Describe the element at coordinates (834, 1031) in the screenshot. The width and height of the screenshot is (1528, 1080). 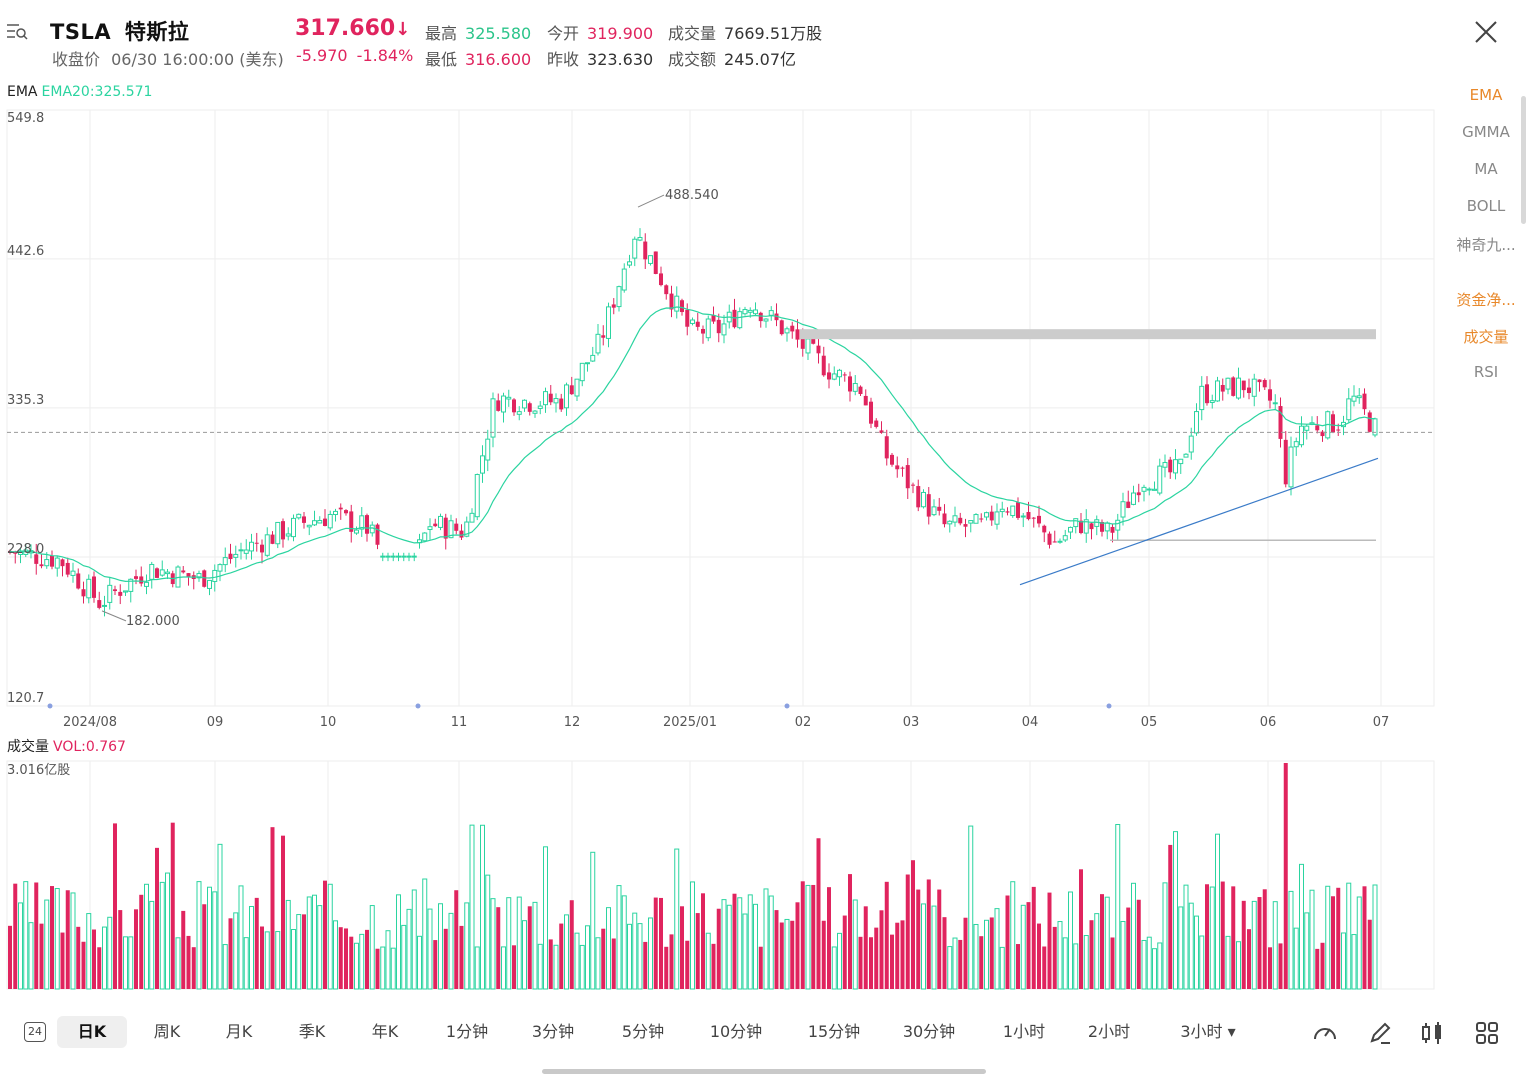
I see `period-tab-9: 15分钟` at that location.